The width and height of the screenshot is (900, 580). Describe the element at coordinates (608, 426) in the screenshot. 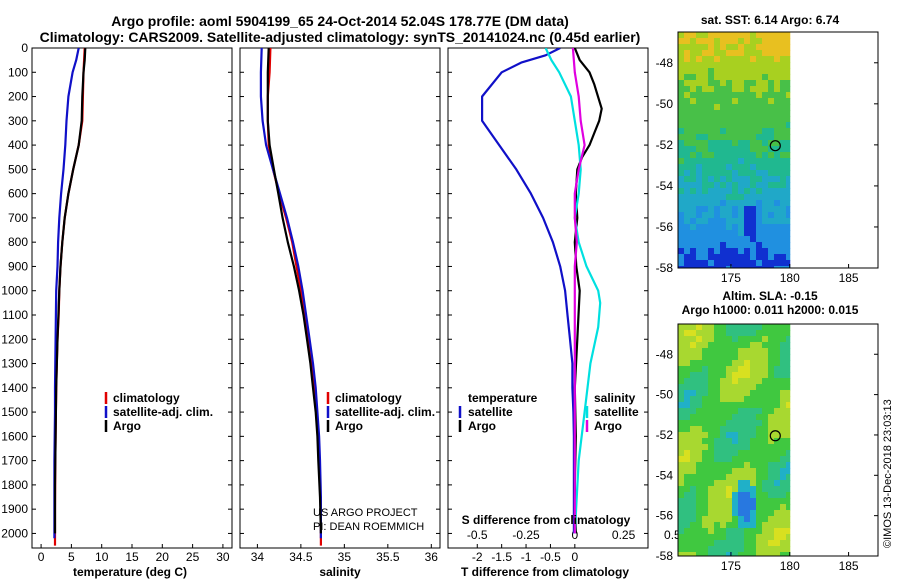

I see `legend-label-s-argo: Argo` at that location.